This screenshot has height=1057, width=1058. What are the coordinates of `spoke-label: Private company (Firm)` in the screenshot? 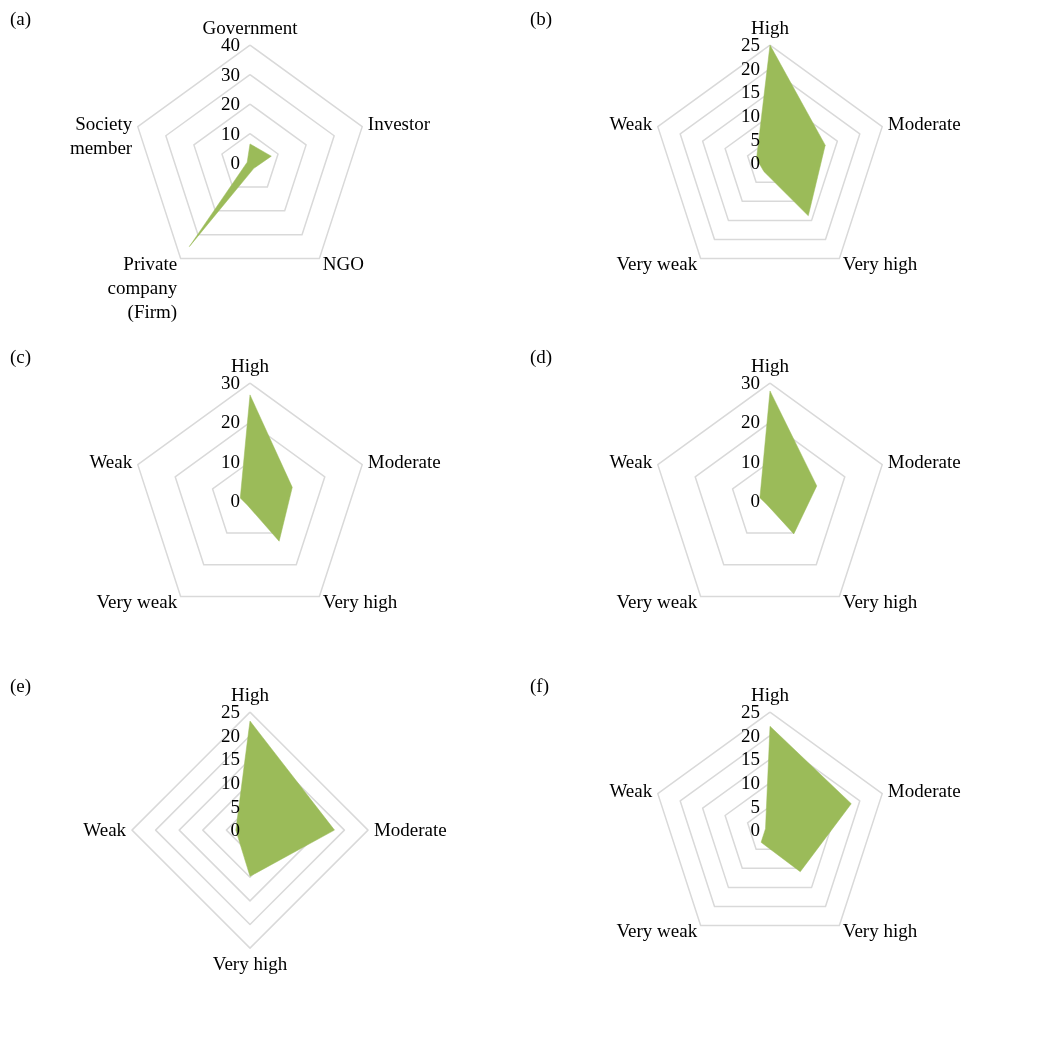 It's located at (142, 288).